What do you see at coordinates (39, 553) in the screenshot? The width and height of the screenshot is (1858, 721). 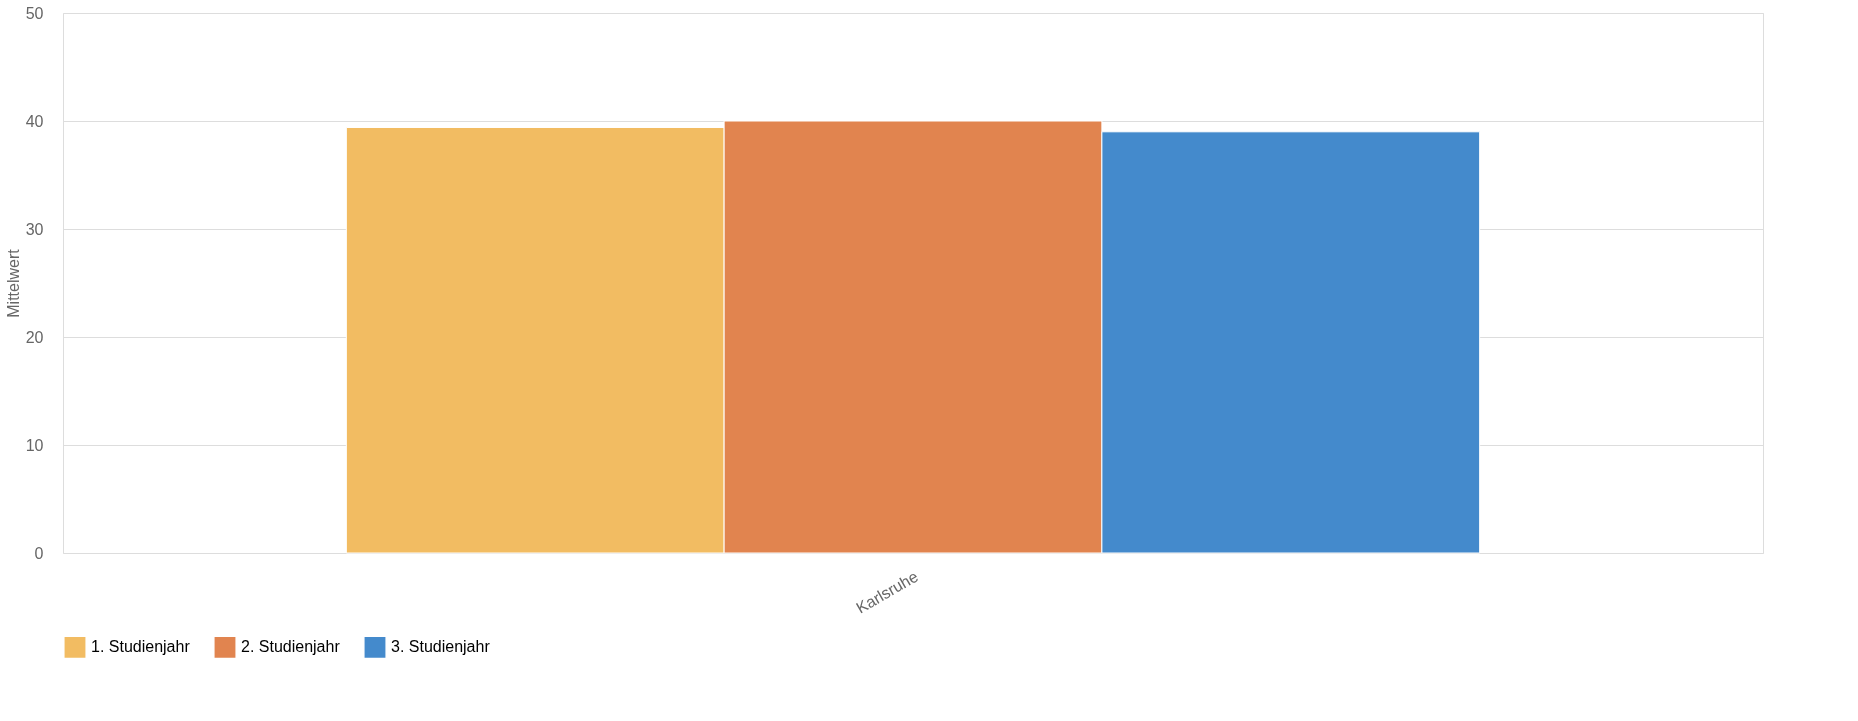 I see `y-tick-label: 0` at bounding box center [39, 553].